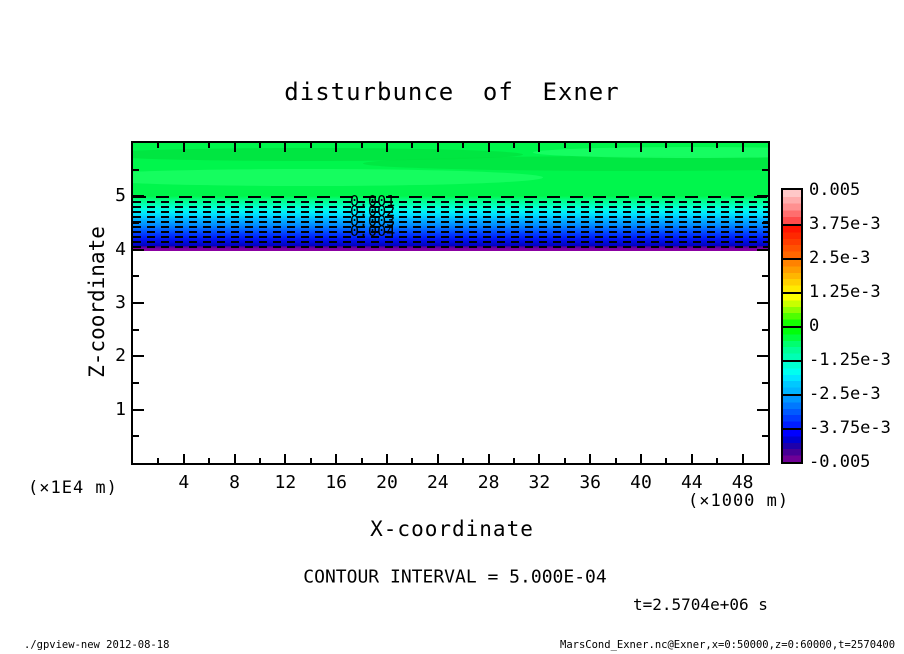  I want to click on y-tick-label: 3, so click(120, 302).